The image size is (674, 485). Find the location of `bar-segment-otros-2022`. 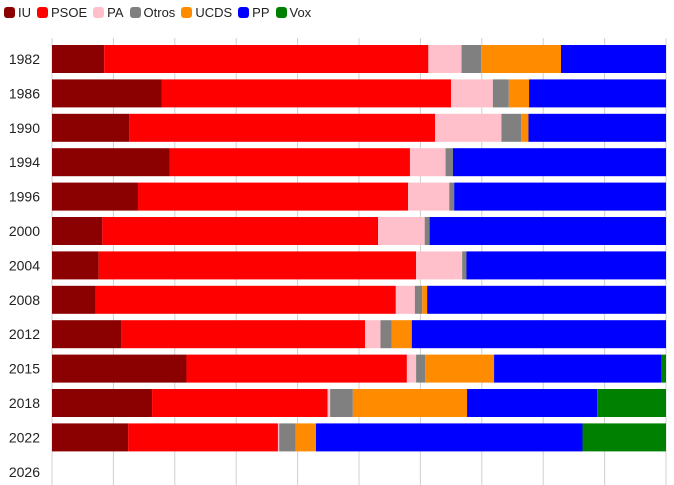

bar-segment-otros-2022 is located at coordinates (287, 437).